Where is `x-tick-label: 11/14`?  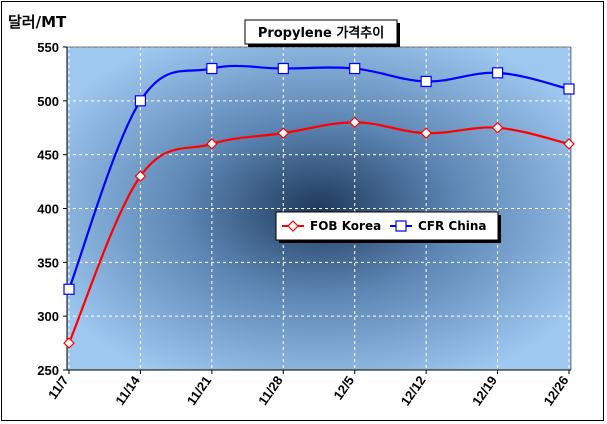
x-tick-label: 11/14 is located at coordinates (127, 389).